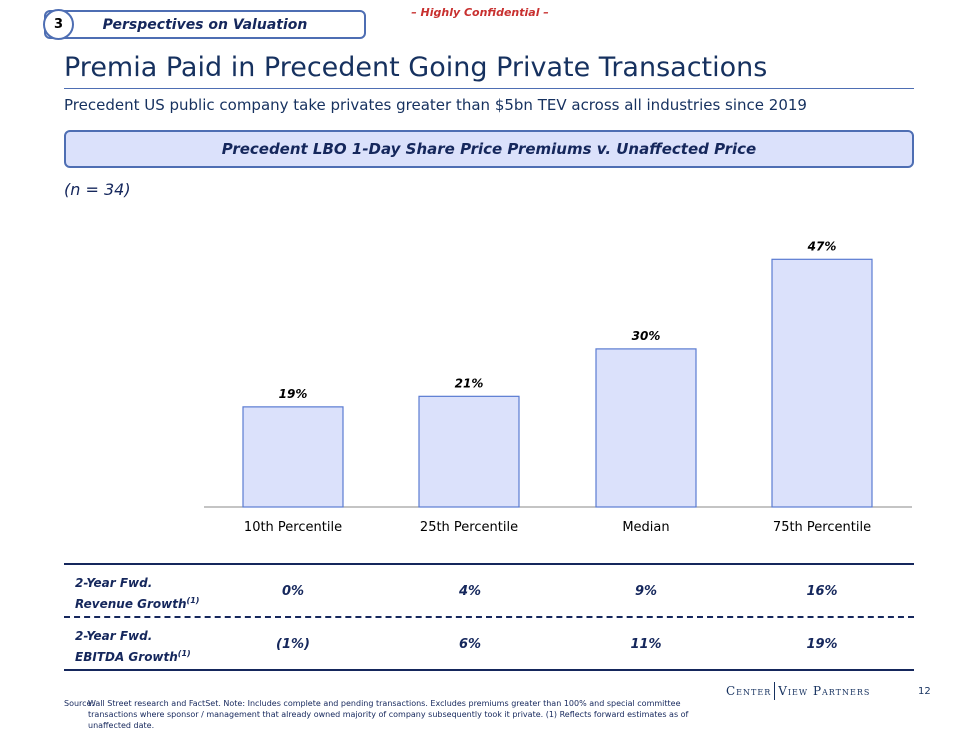  Describe the element at coordinates (97, 189) in the screenshot. I see `sample-size-label: (n = 34)` at that location.